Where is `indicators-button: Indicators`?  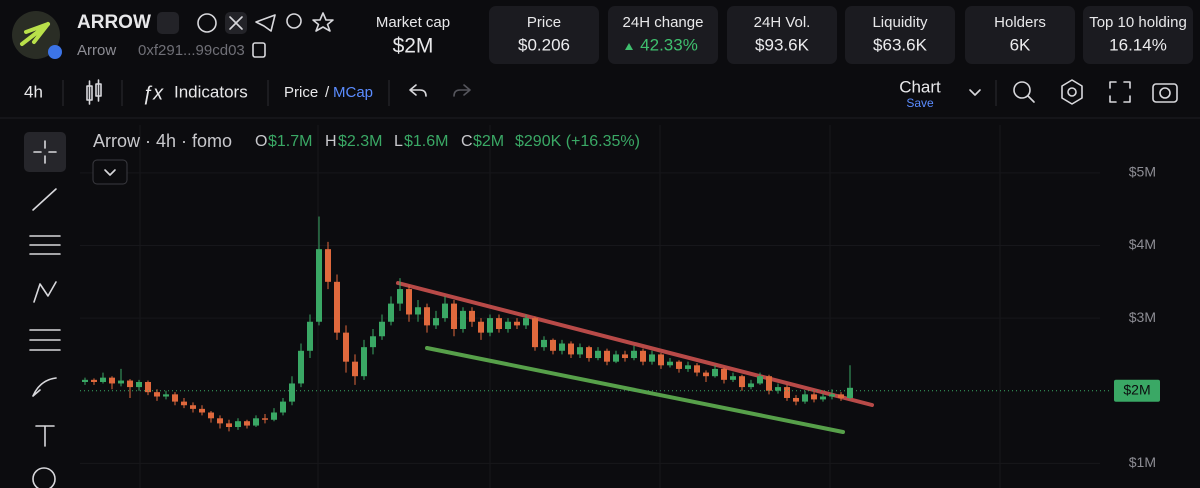
indicators-button: Indicators is located at coordinates (211, 91).